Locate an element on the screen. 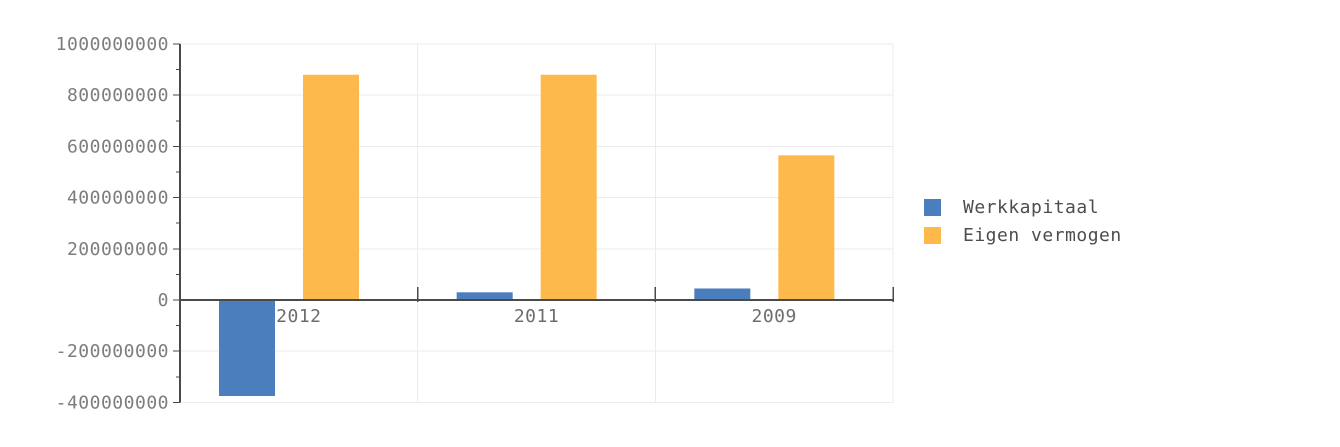  chart-legend: Werkkapitaal Eigen vermogen is located at coordinates (1023, 227).